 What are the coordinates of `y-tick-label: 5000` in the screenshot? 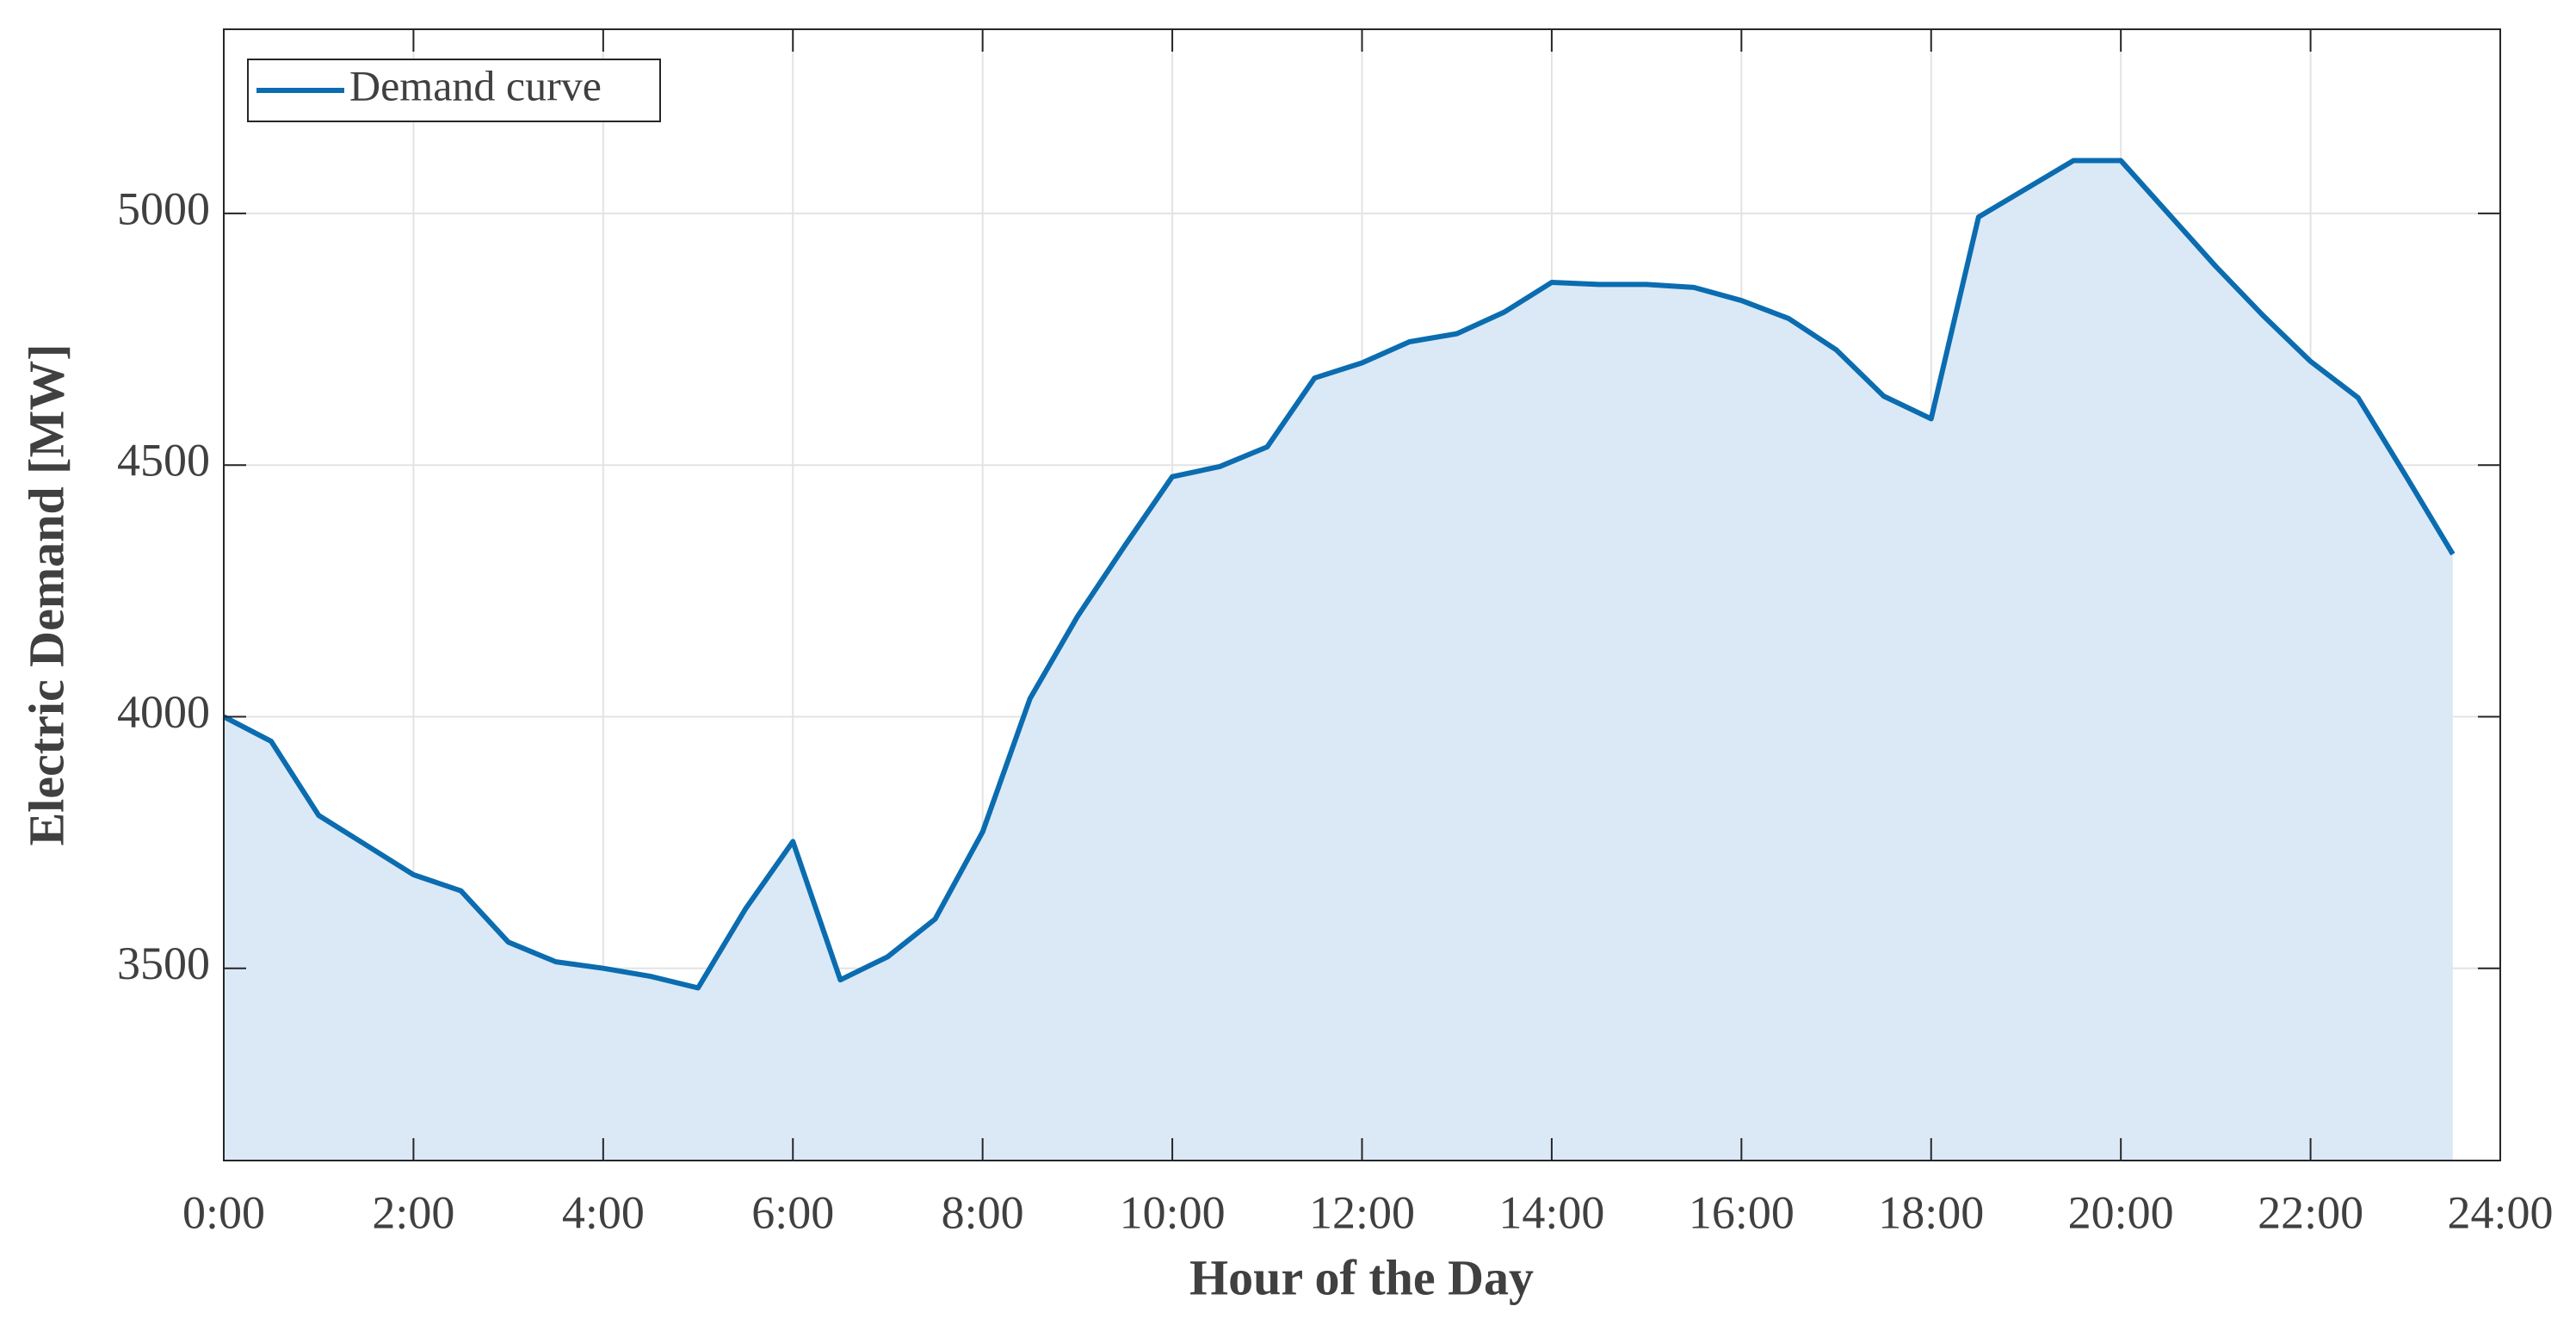 It's located at (163, 208).